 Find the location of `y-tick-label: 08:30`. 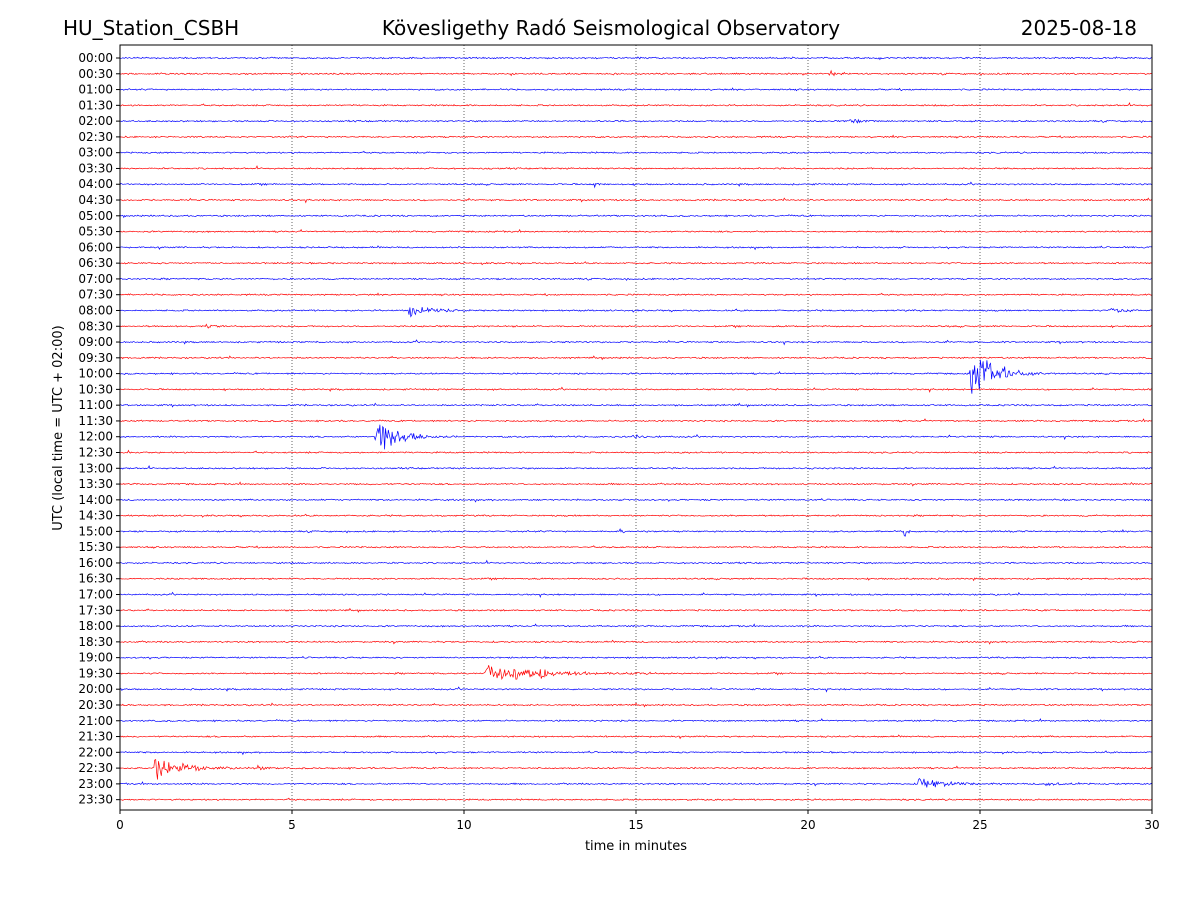

y-tick-label: 08:30 is located at coordinates (95, 326).